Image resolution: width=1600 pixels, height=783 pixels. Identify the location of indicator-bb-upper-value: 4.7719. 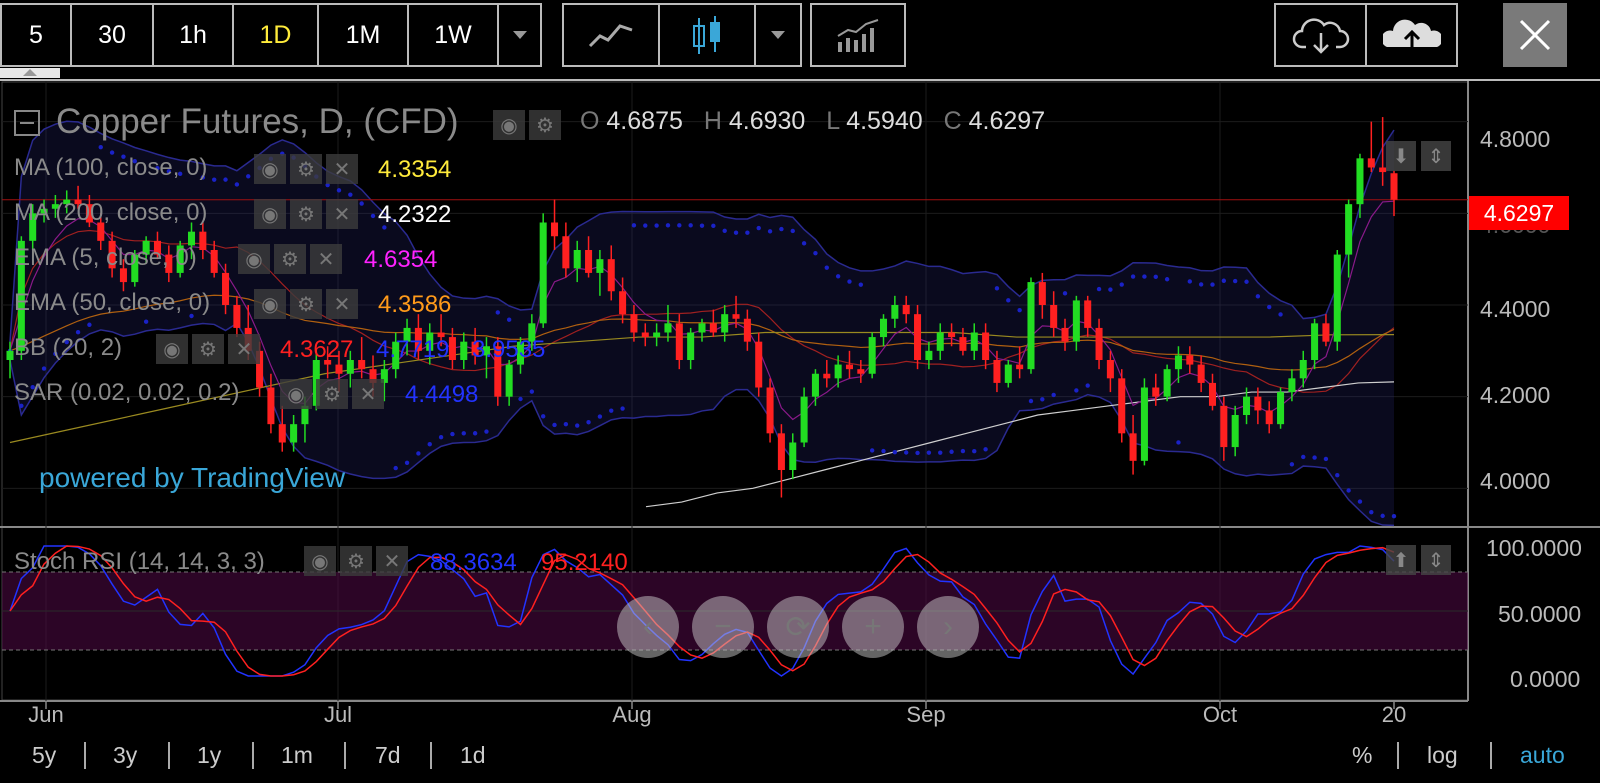
(413, 349).